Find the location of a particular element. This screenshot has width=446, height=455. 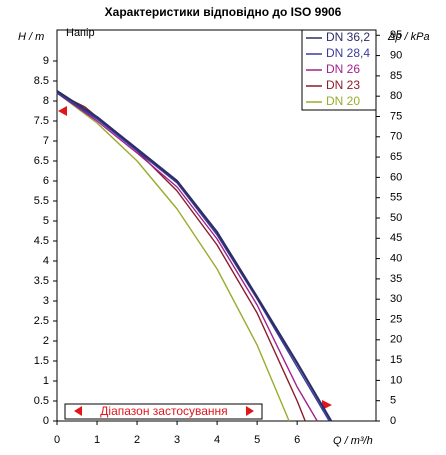

x-tick-label: 3 is located at coordinates (177, 440).